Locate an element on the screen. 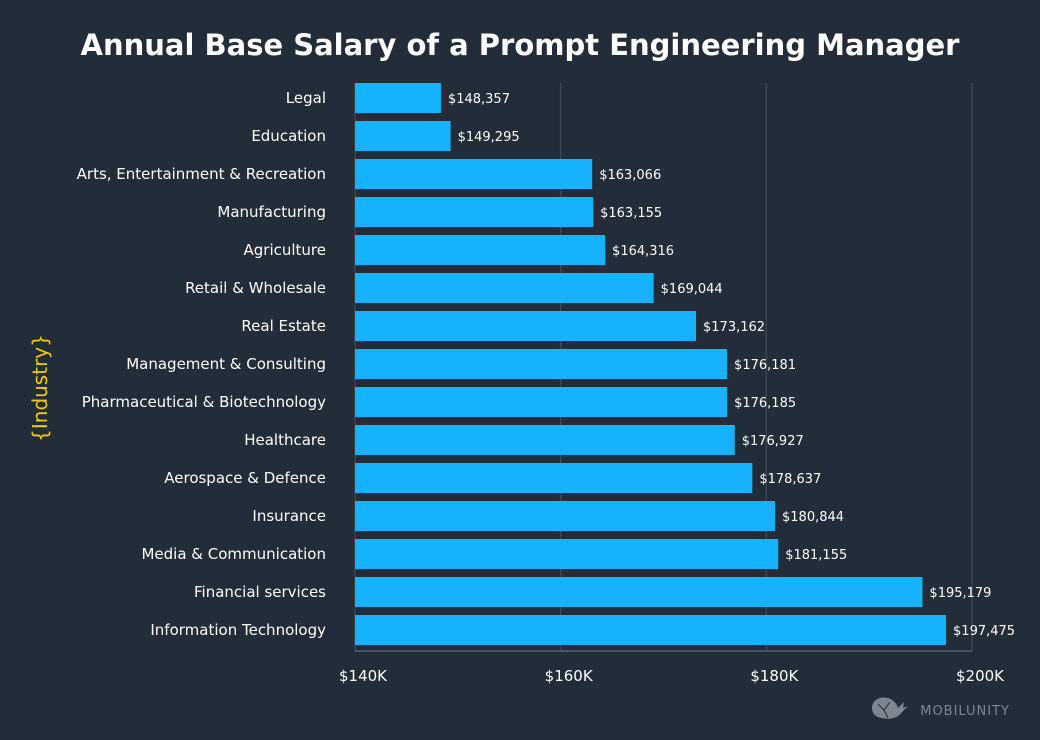 The width and height of the screenshot is (1040, 740). category-label: Media & Communication is located at coordinates (233, 554).